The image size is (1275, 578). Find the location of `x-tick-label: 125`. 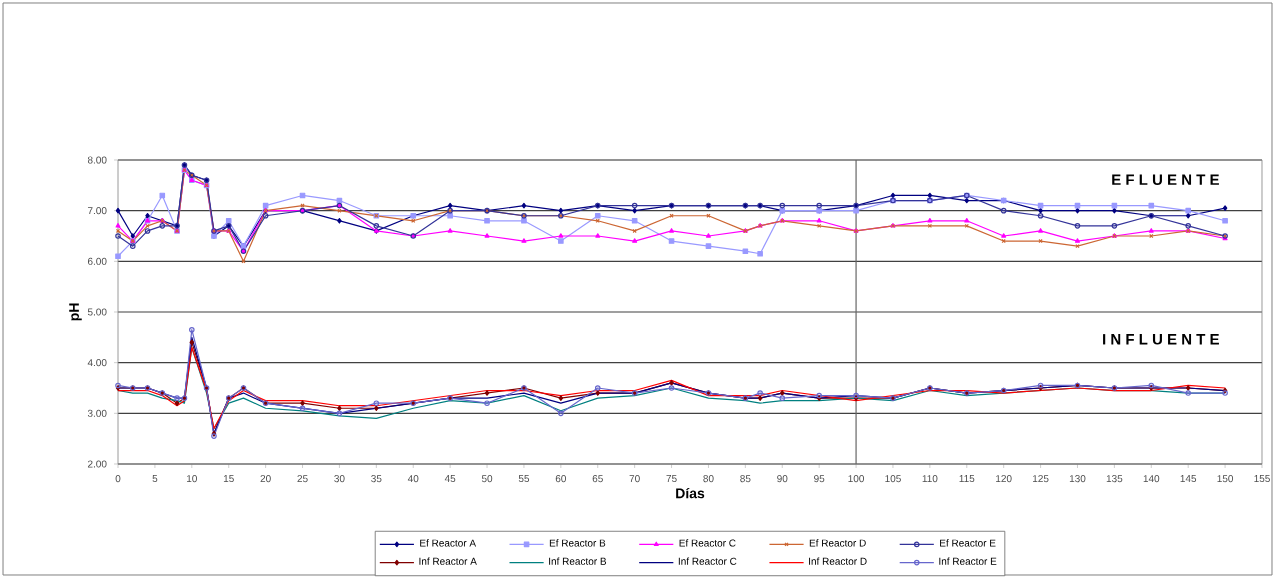

x-tick-label: 125 is located at coordinates (1040, 479).